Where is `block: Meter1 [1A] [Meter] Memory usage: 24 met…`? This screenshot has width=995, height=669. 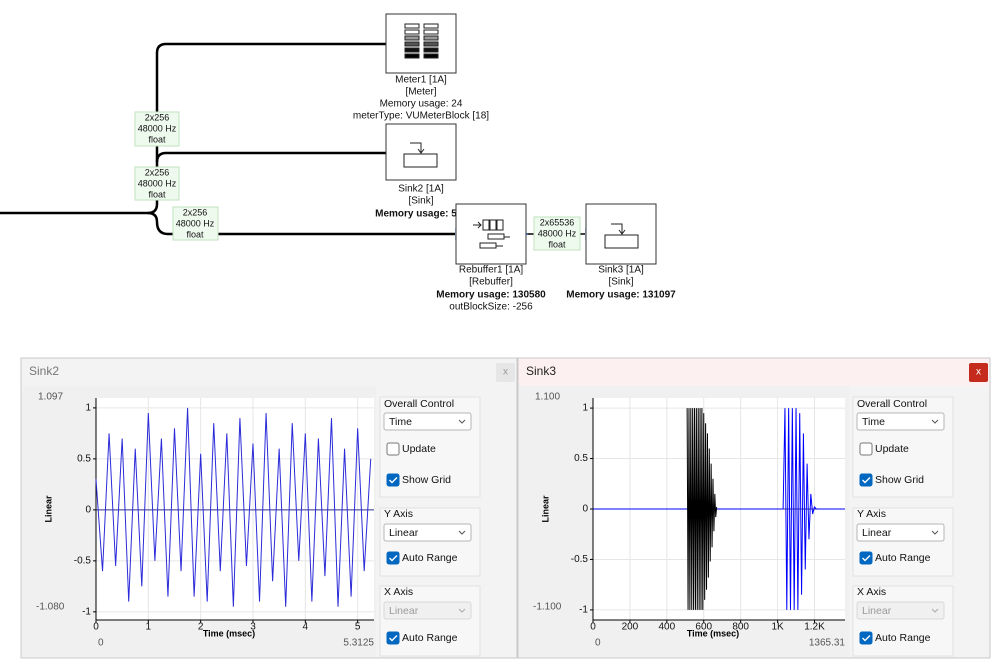
block: Meter1 [1A] [Meter] Memory usage: 24 met… is located at coordinates (421, 67).